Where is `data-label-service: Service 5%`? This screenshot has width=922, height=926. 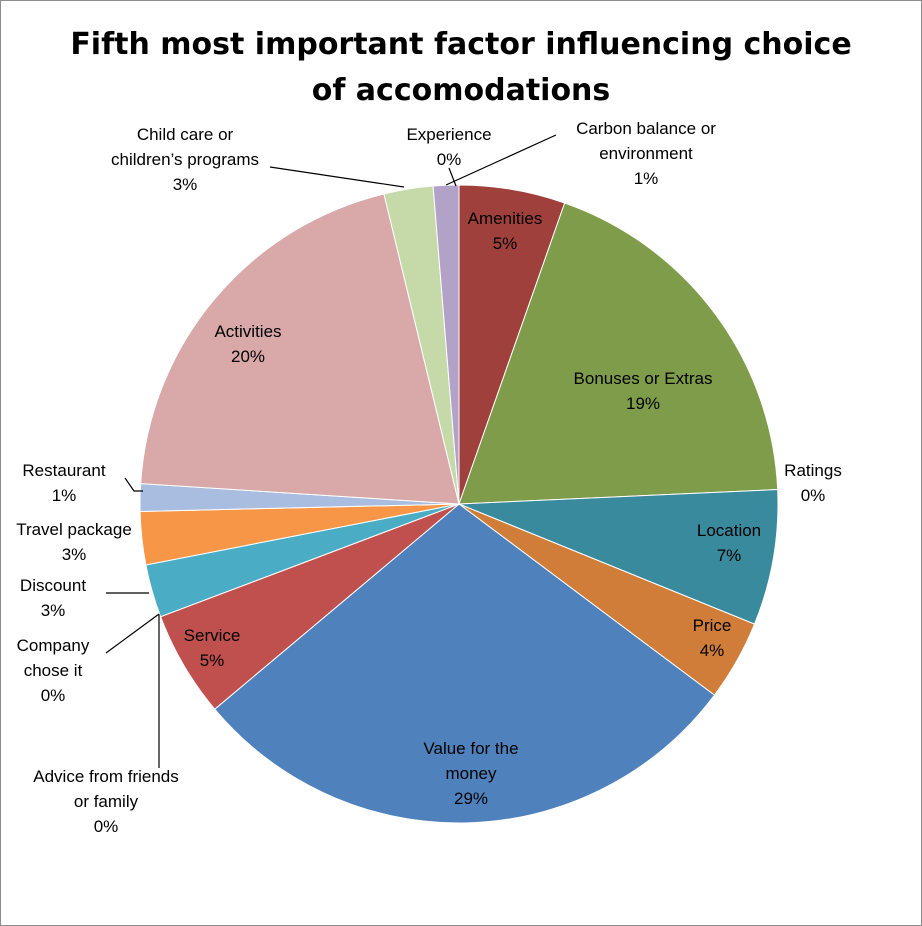 data-label-service: Service 5% is located at coordinates (212, 648).